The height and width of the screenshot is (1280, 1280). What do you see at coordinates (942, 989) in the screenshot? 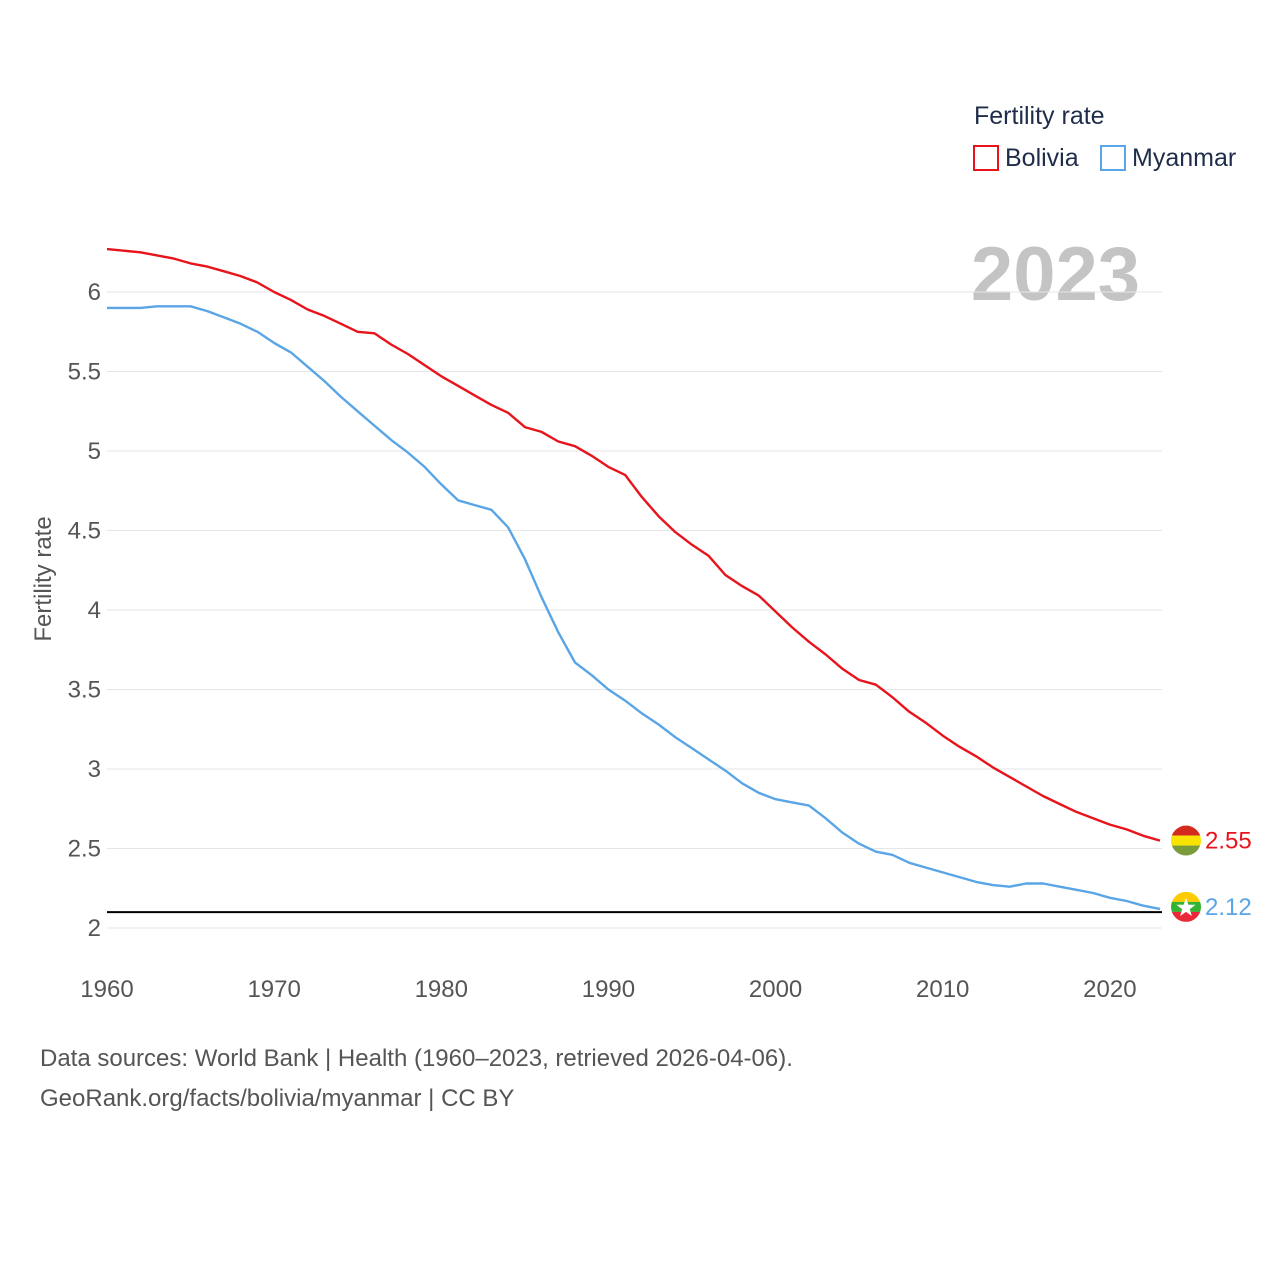
I see `x-tick-label: 2010` at bounding box center [942, 989].